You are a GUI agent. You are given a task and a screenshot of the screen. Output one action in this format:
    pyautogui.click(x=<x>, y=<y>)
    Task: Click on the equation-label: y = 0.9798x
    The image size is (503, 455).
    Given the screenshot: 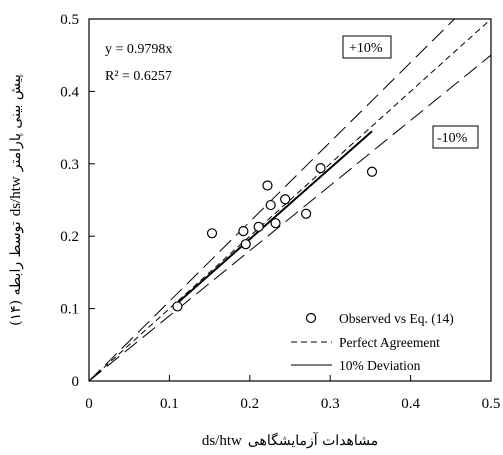 What is the action you would take?
    pyautogui.click(x=138, y=49)
    